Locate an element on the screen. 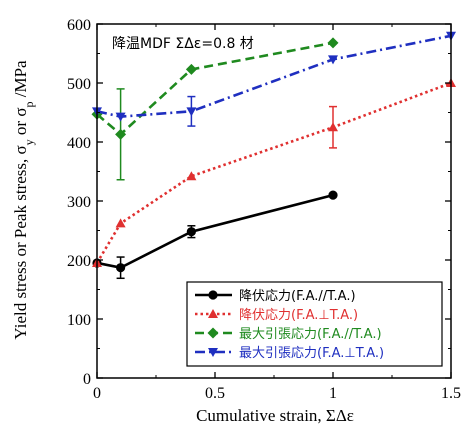  y-tick-label: 100 is located at coordinates (79, 320).